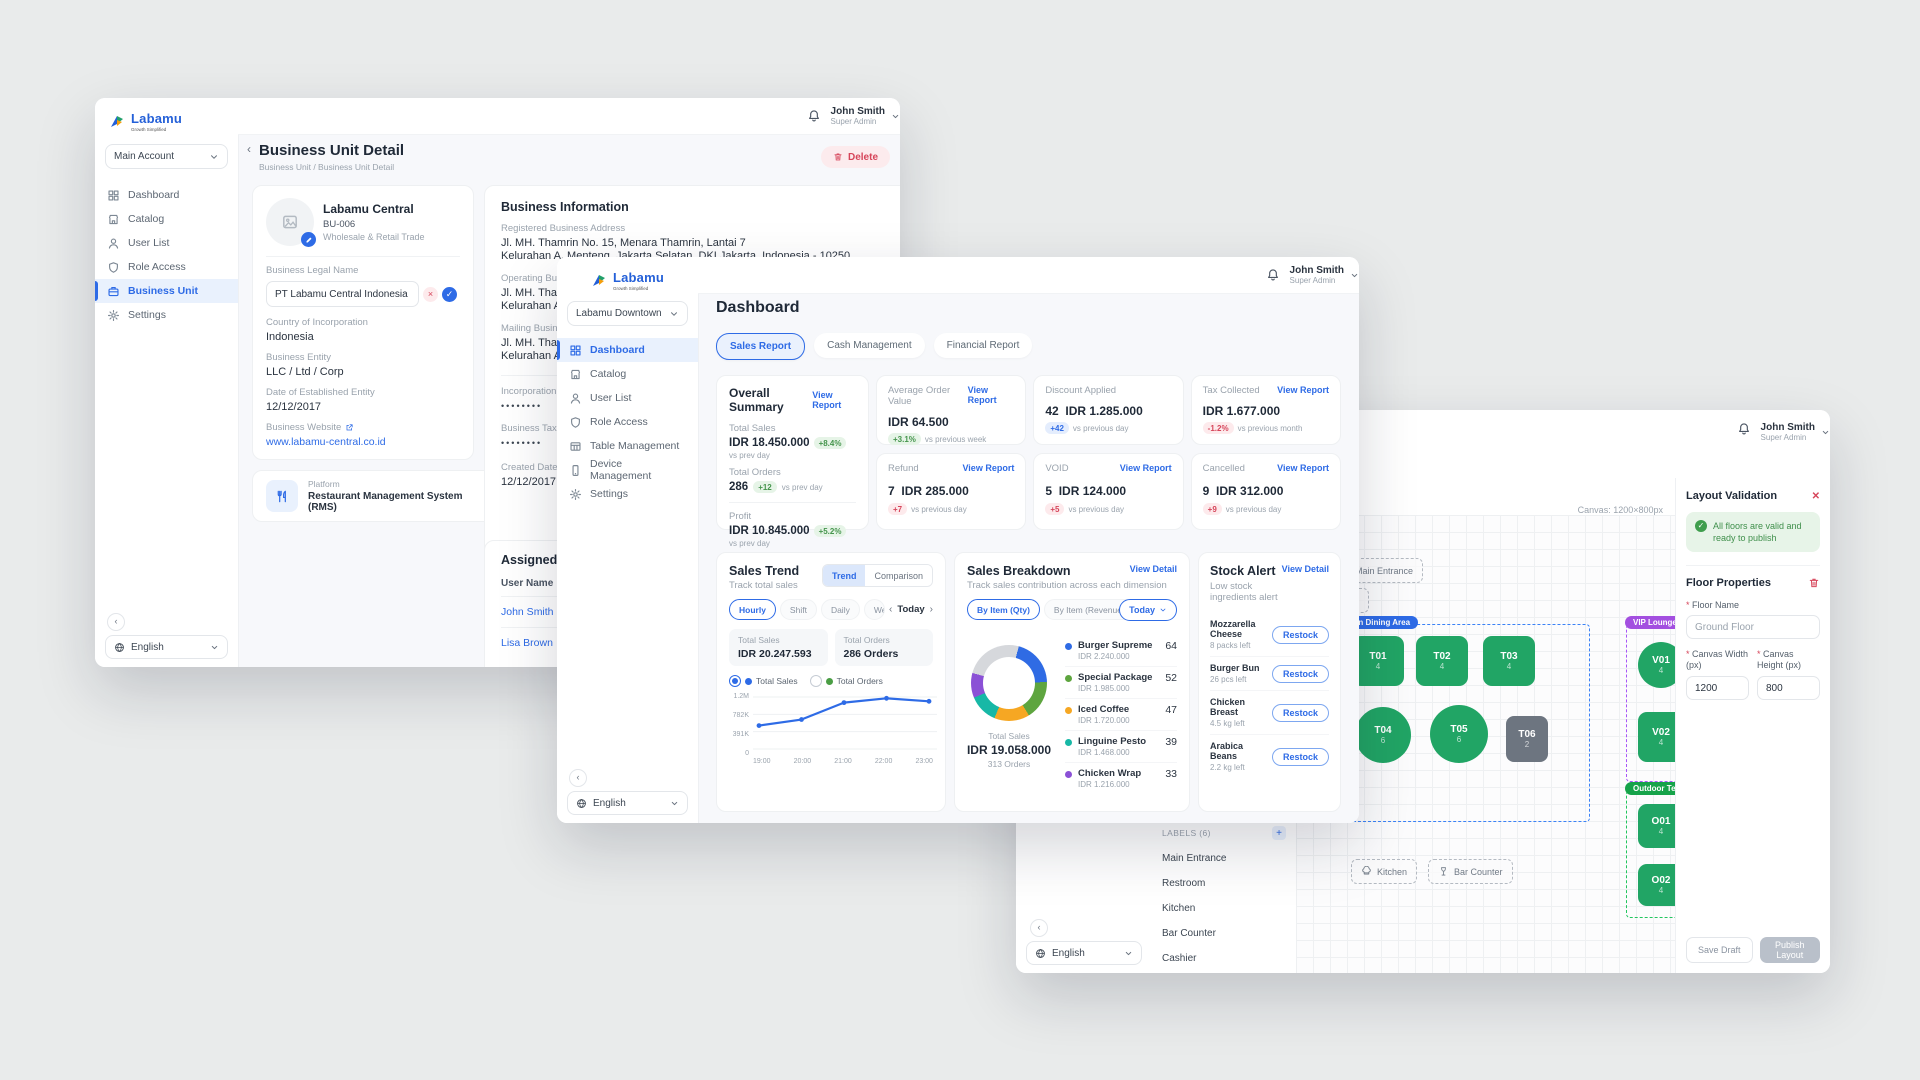  What do you see at coordinates (1459, 734) in the screenshot?
I see `table-t05: T05 6` at bounding box center [1459, 734].